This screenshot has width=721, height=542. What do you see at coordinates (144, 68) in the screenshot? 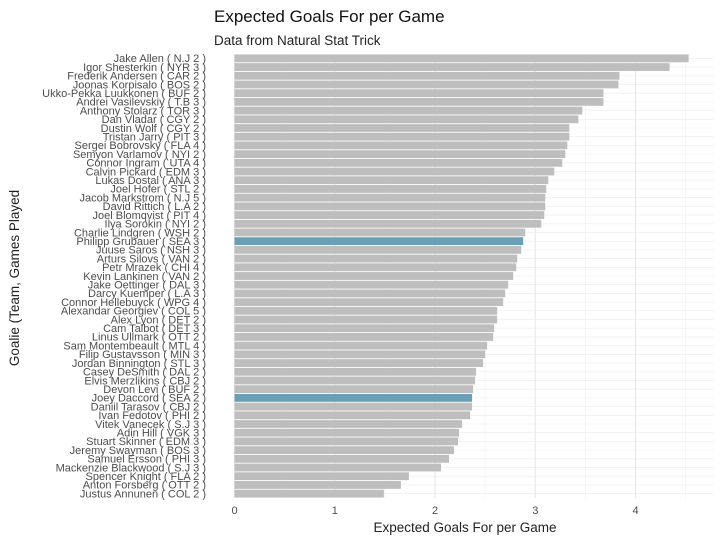
I see `category-label: Igor Shesterkin ( NYR 3 )` at bounding box center [144, 68].